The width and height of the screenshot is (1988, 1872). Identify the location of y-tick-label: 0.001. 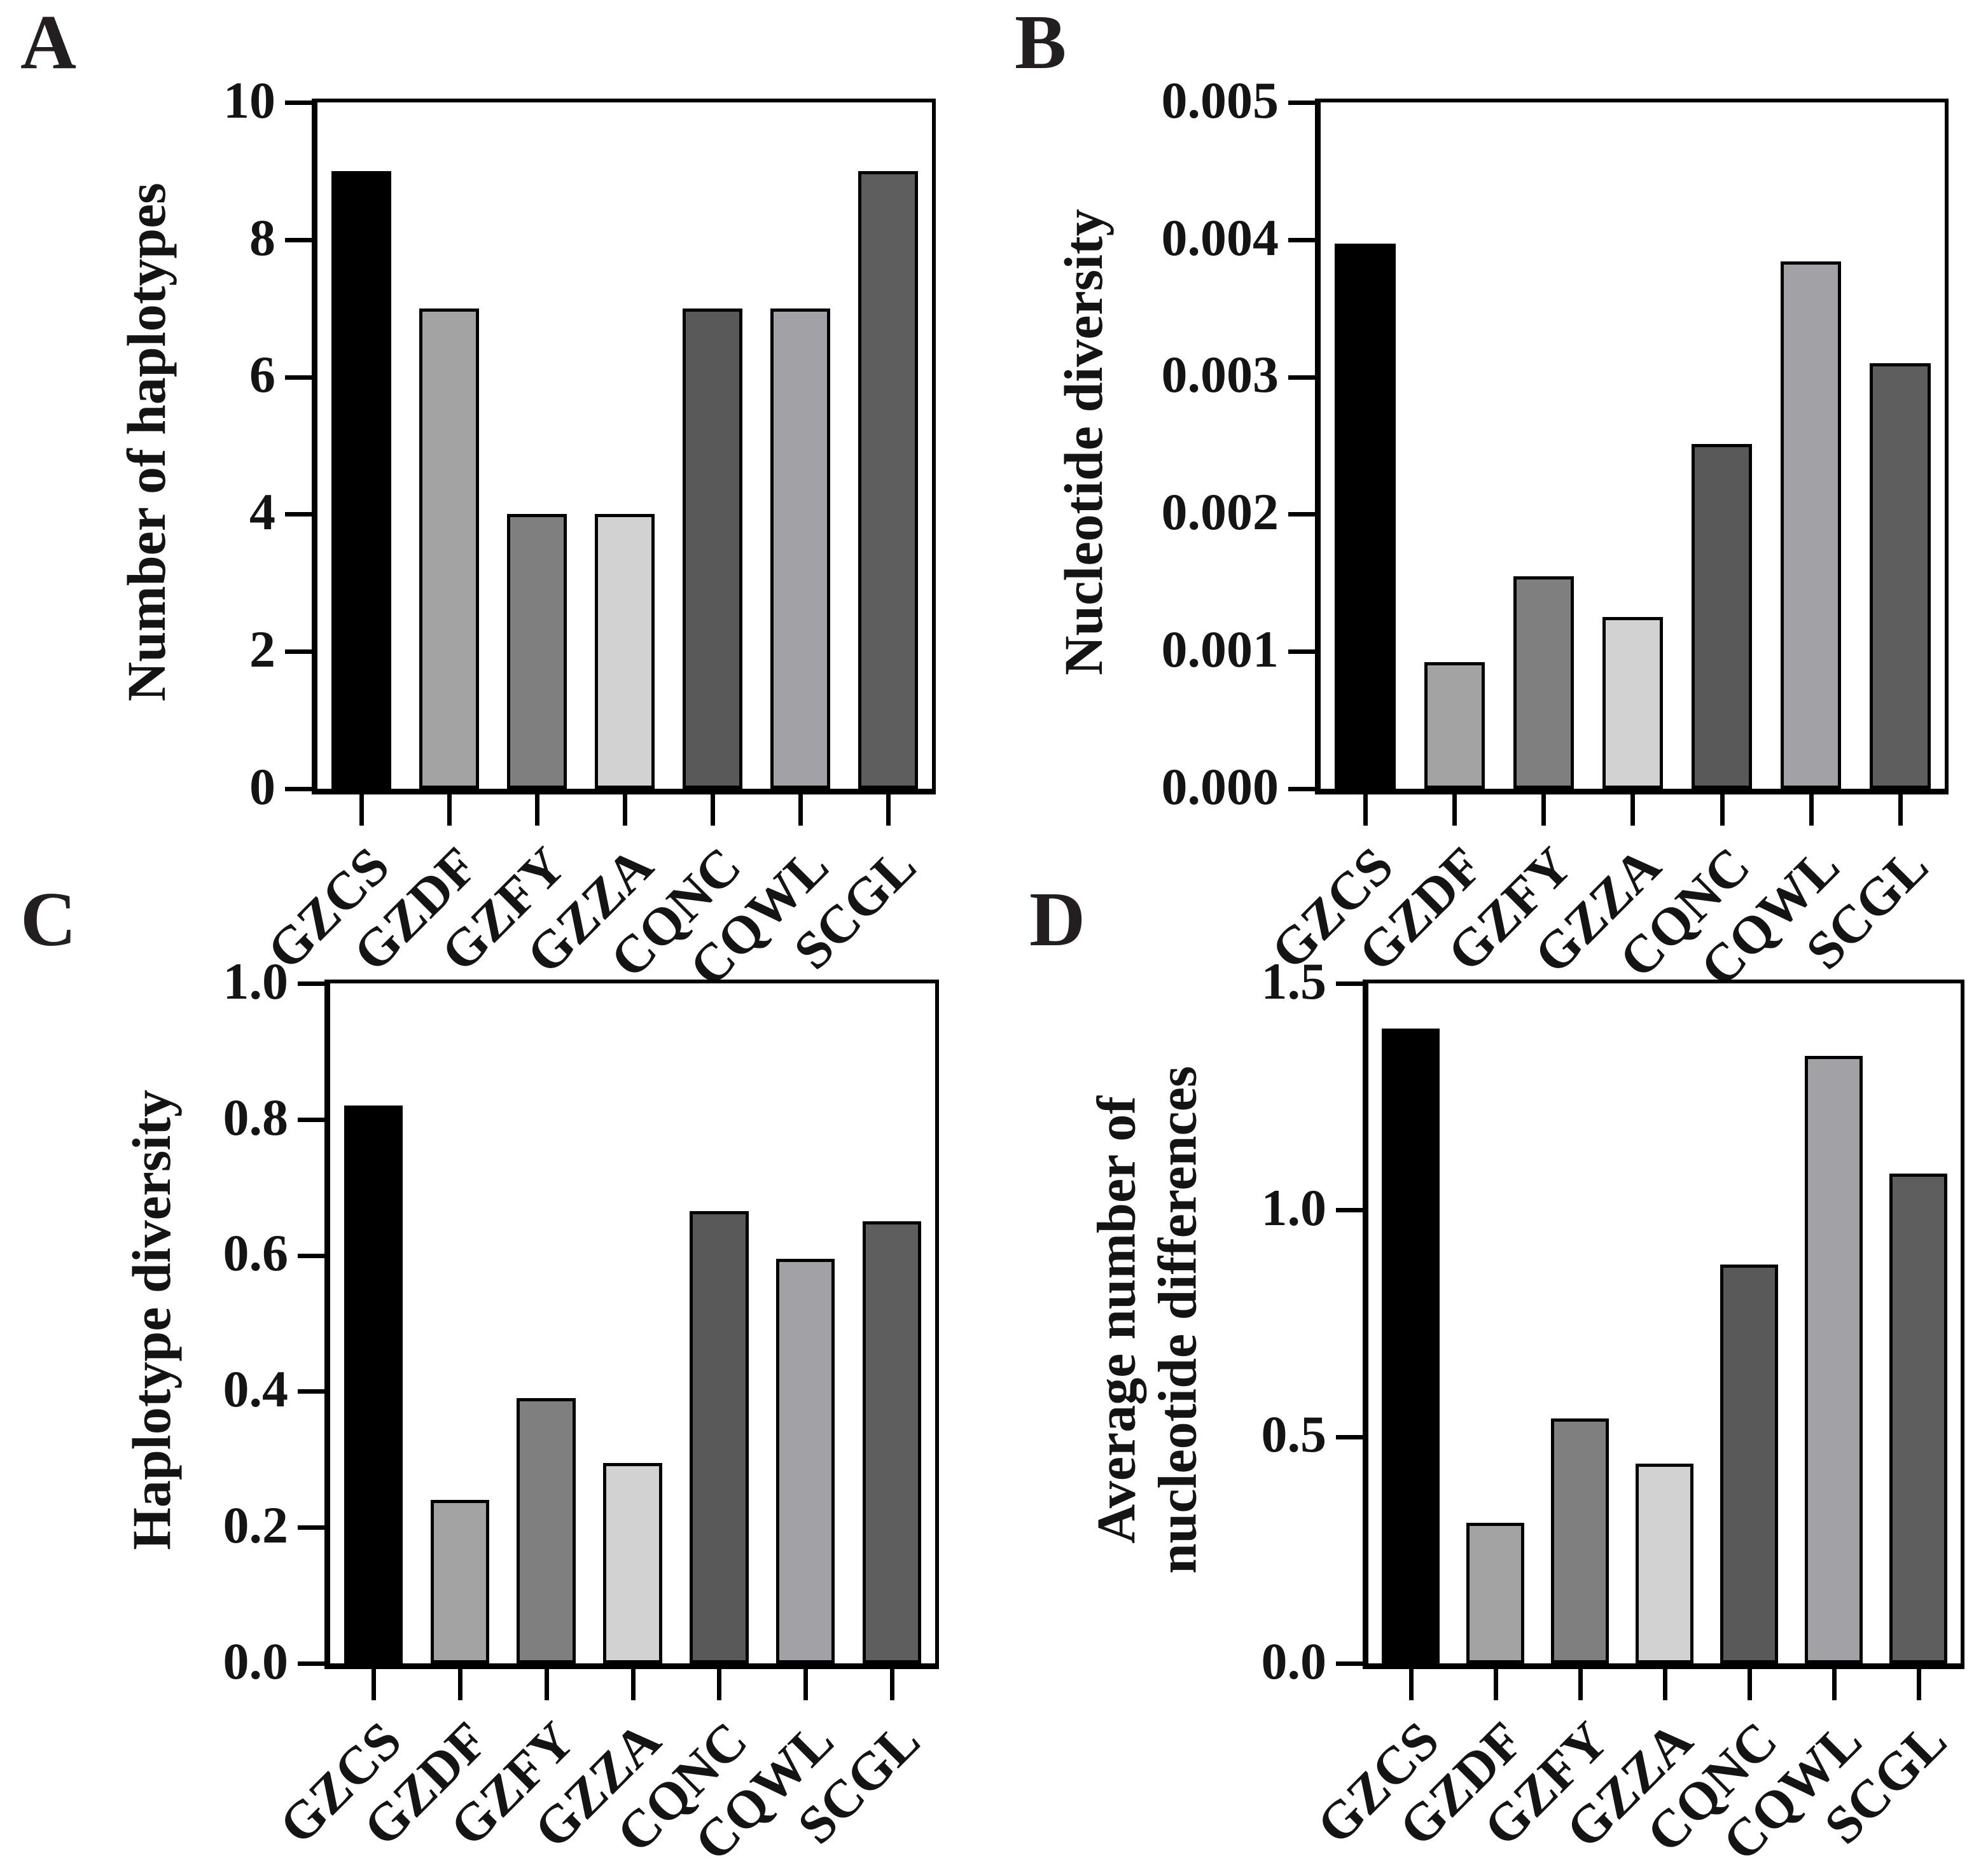
(1220, 649).